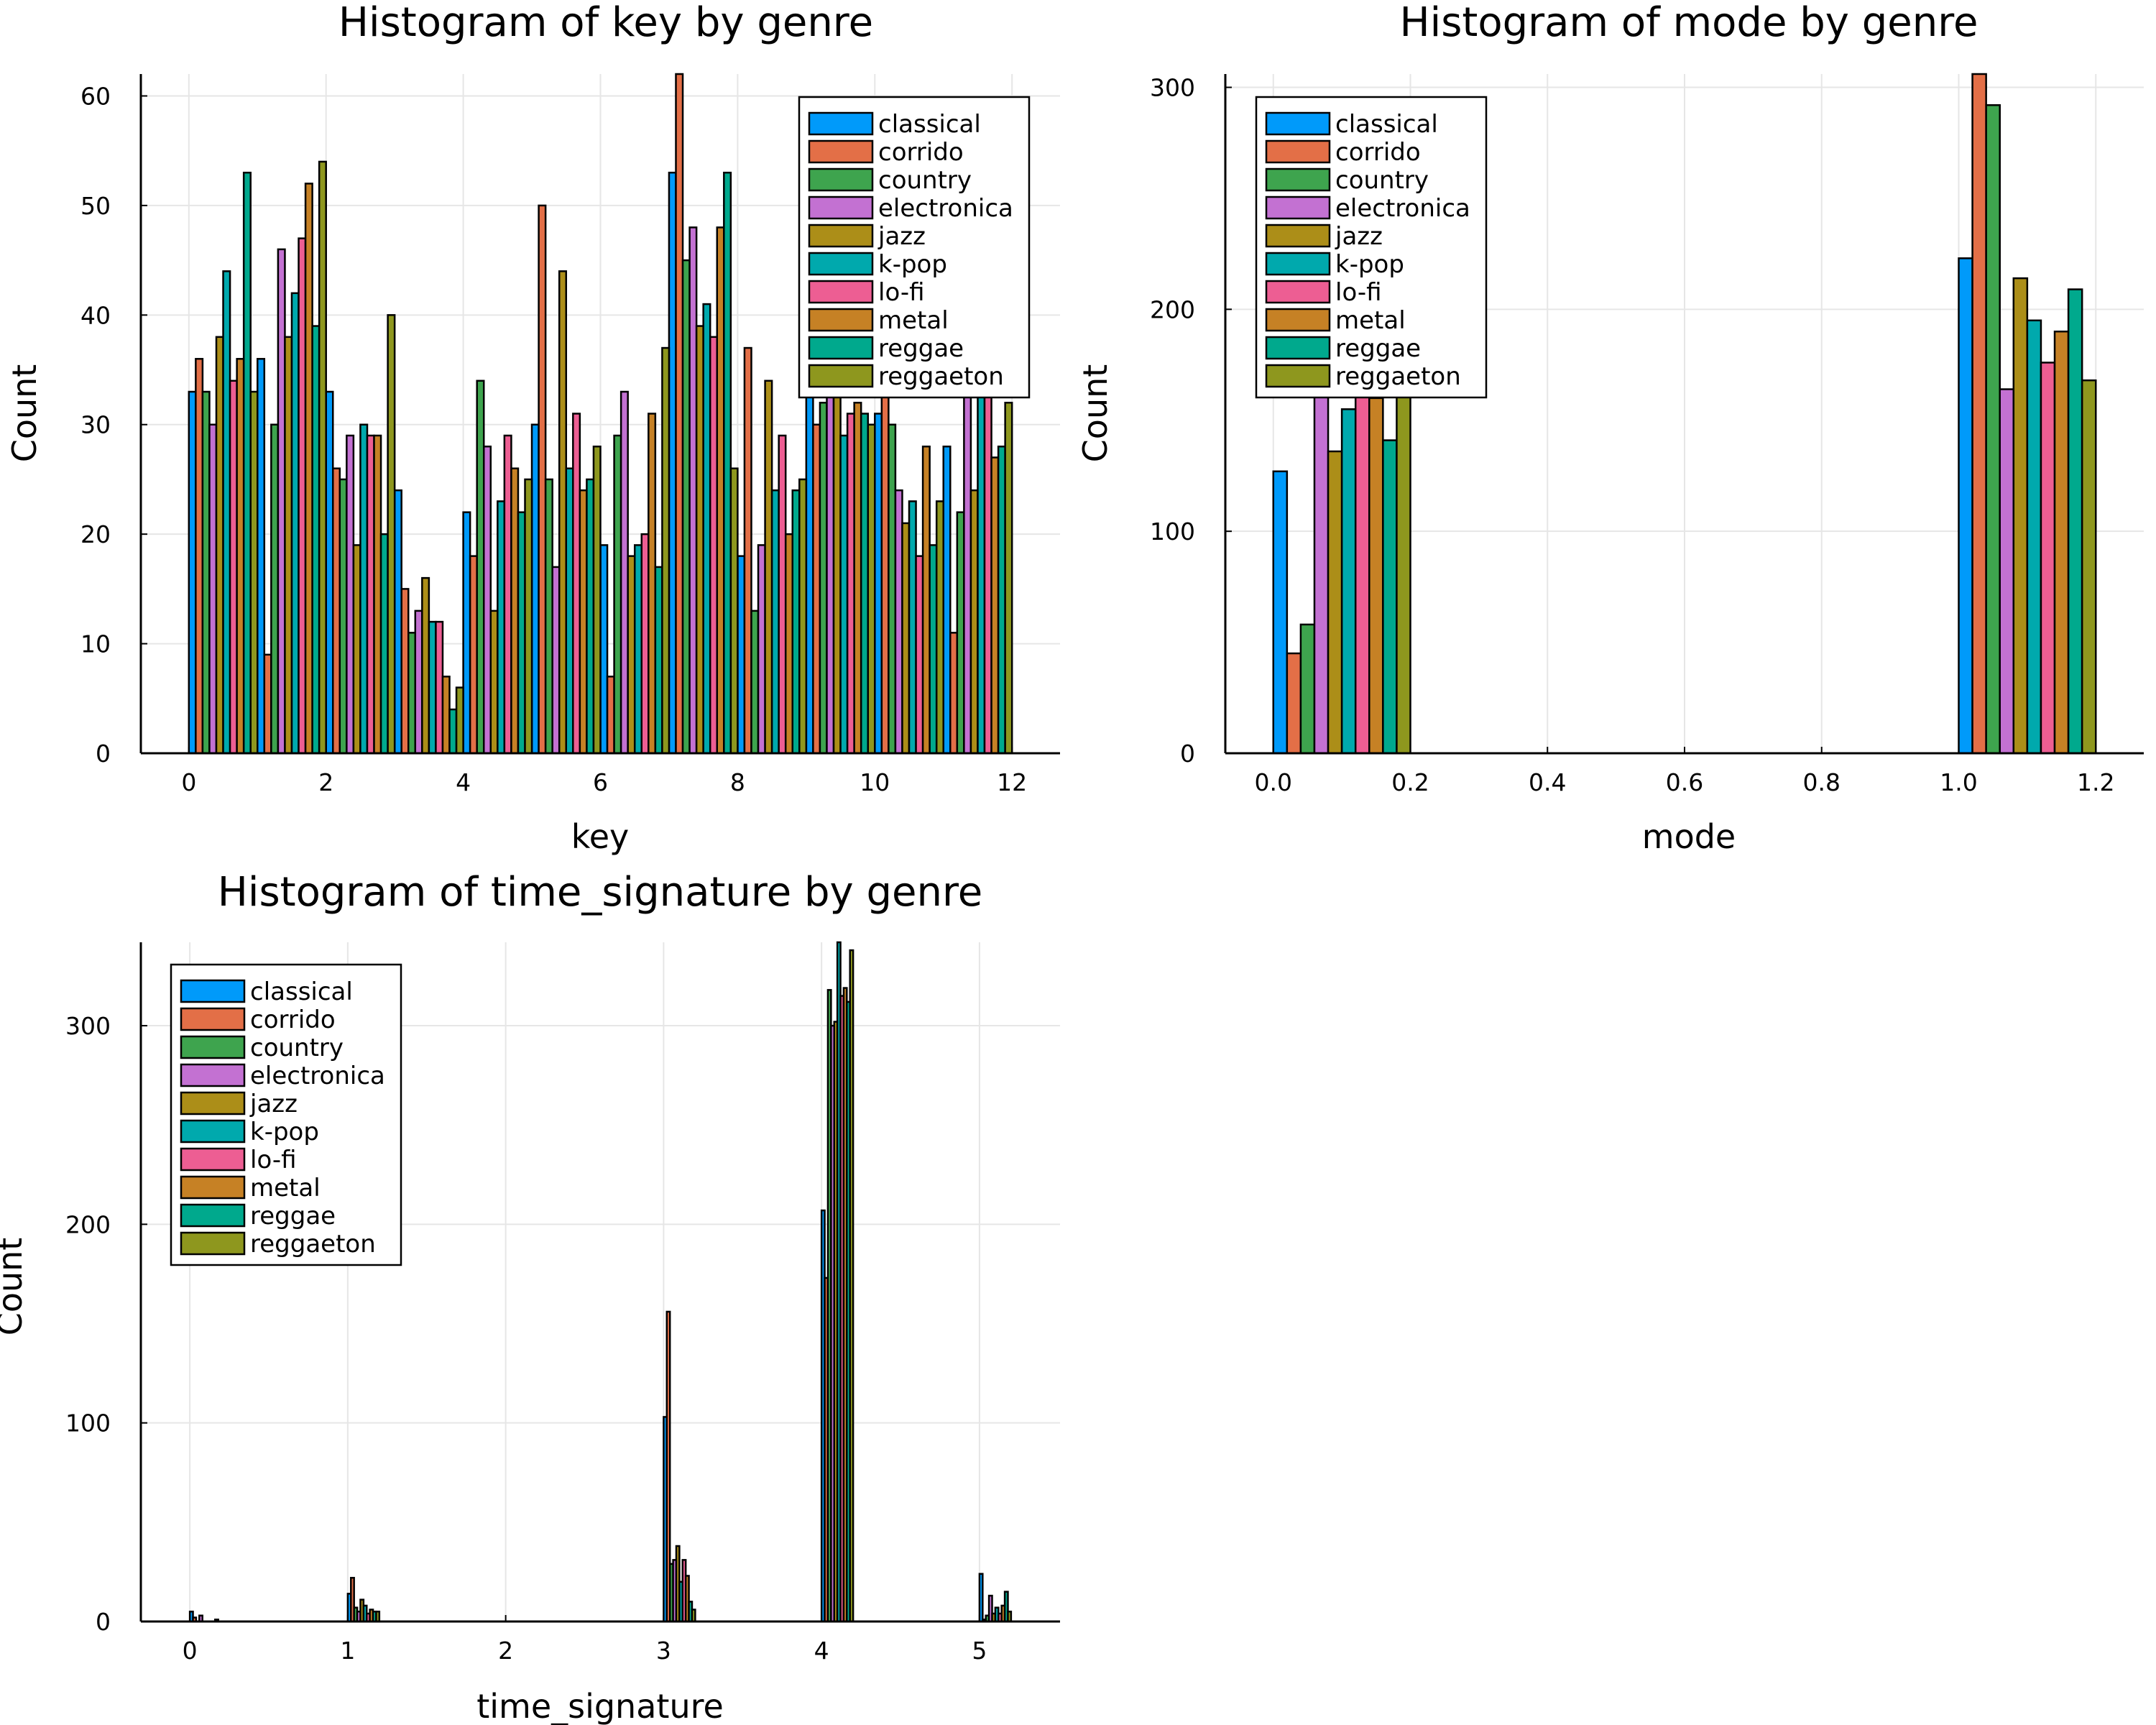  Describe the element at coordinates (326, 782) in the screenshot. I see `x-tick-label: 2` at that location.